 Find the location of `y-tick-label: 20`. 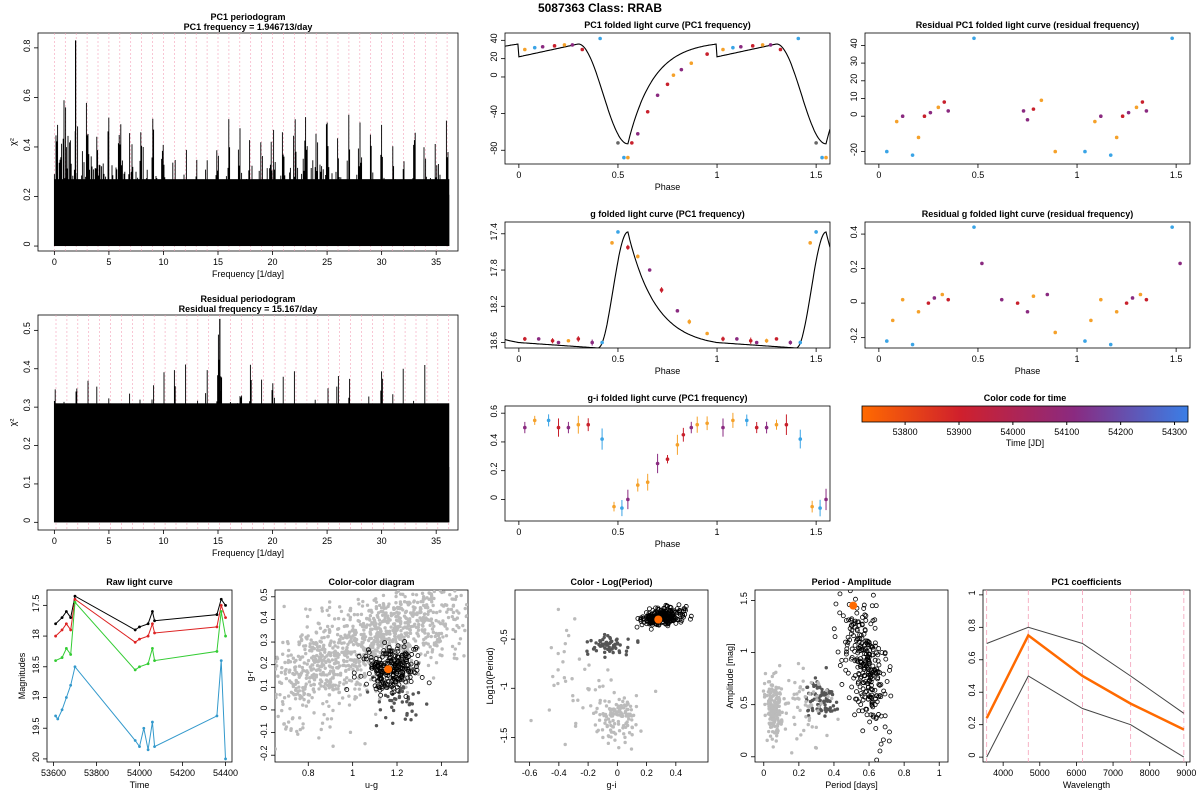

y-tick-label: 20 is located at coordinates (36, 757).